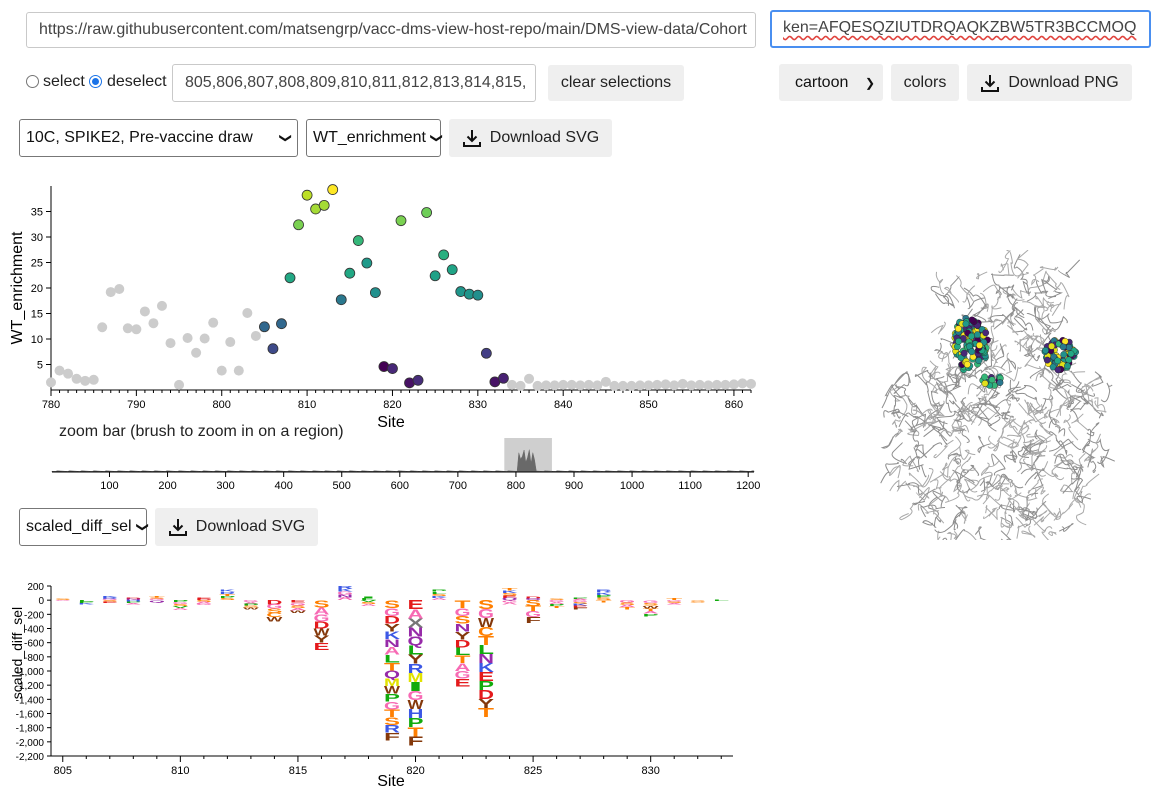 The height and width of the screenshot is (800, 1166). I want to click on download-svg-button: Download SVG, so click(530, 138).